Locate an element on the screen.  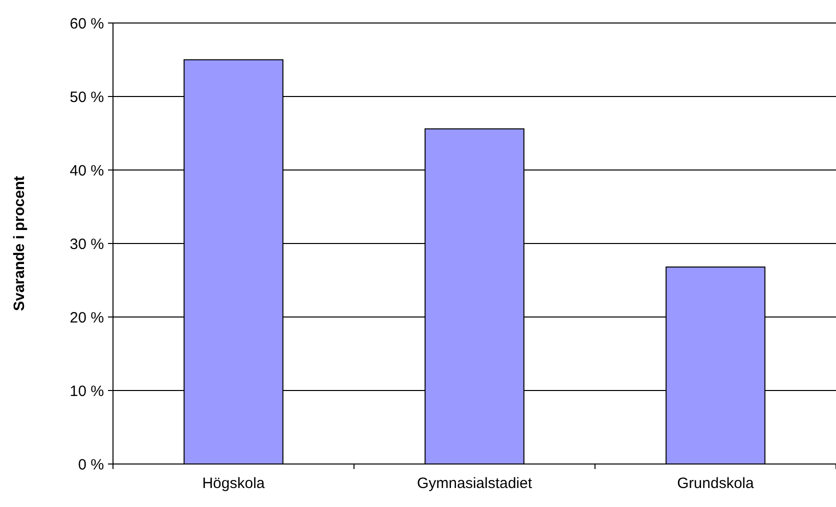
y-tick-label: 10 % is located at coordinates (87, 391).